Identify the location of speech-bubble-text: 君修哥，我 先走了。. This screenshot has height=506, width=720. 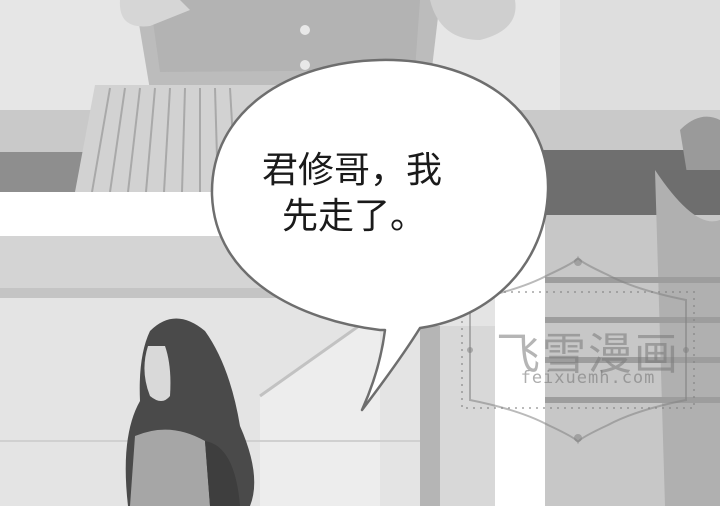
(377, 194).